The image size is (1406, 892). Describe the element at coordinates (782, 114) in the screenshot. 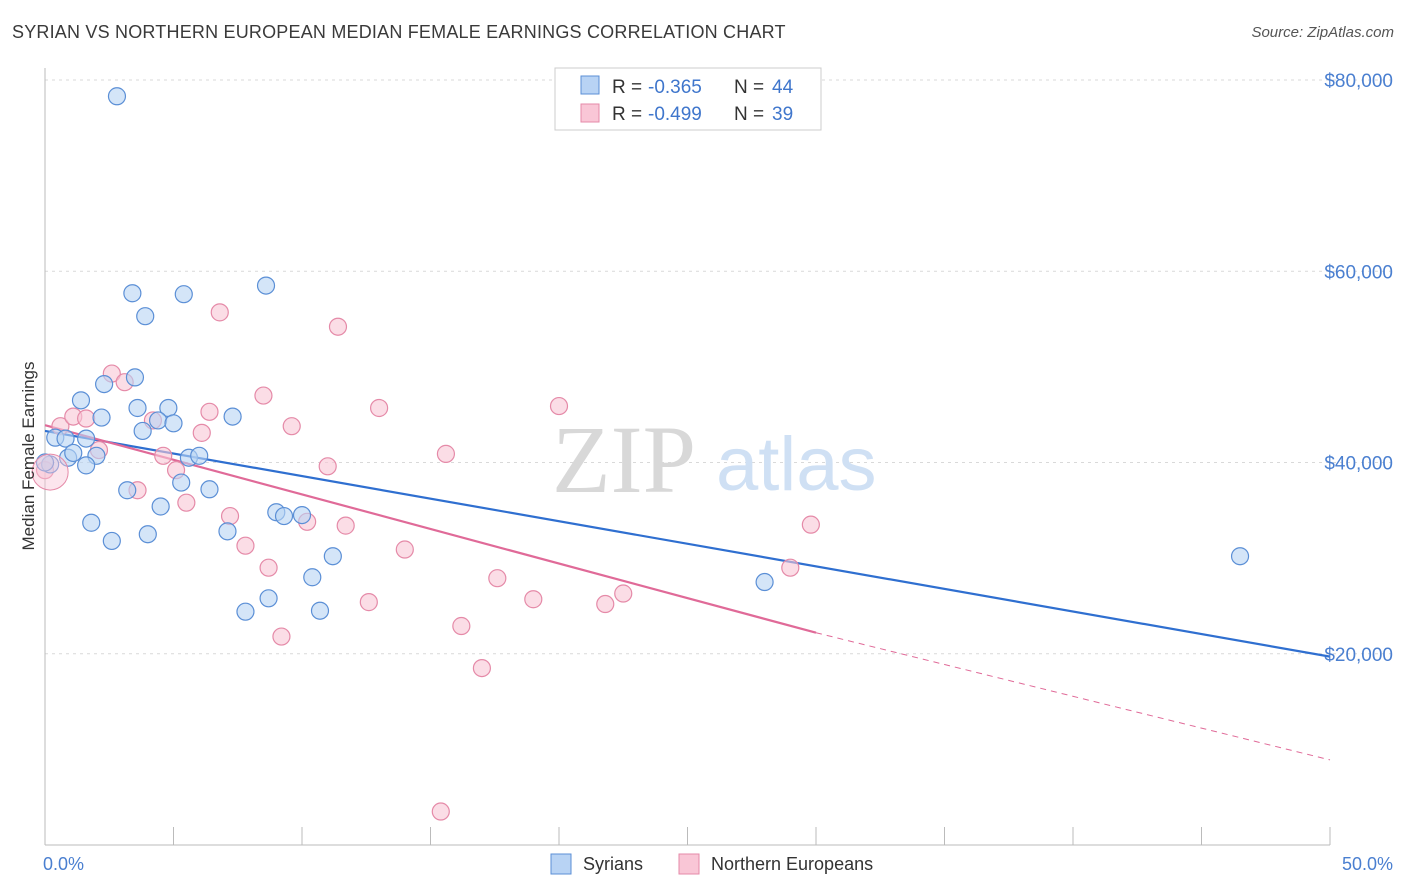

I see `legend-n-value-northern-europeans: 39` at that location.